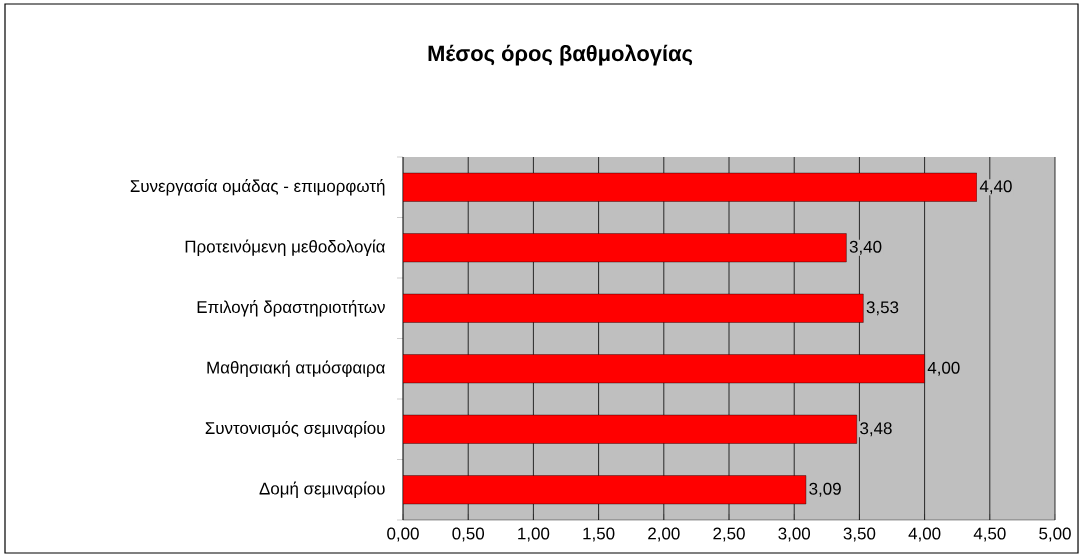 The width and height of the screenshot is (1083, 557). Describe the element at coordinates (468, 534) in the screenshot. I see `x-tick-label: 0,50` at that location.